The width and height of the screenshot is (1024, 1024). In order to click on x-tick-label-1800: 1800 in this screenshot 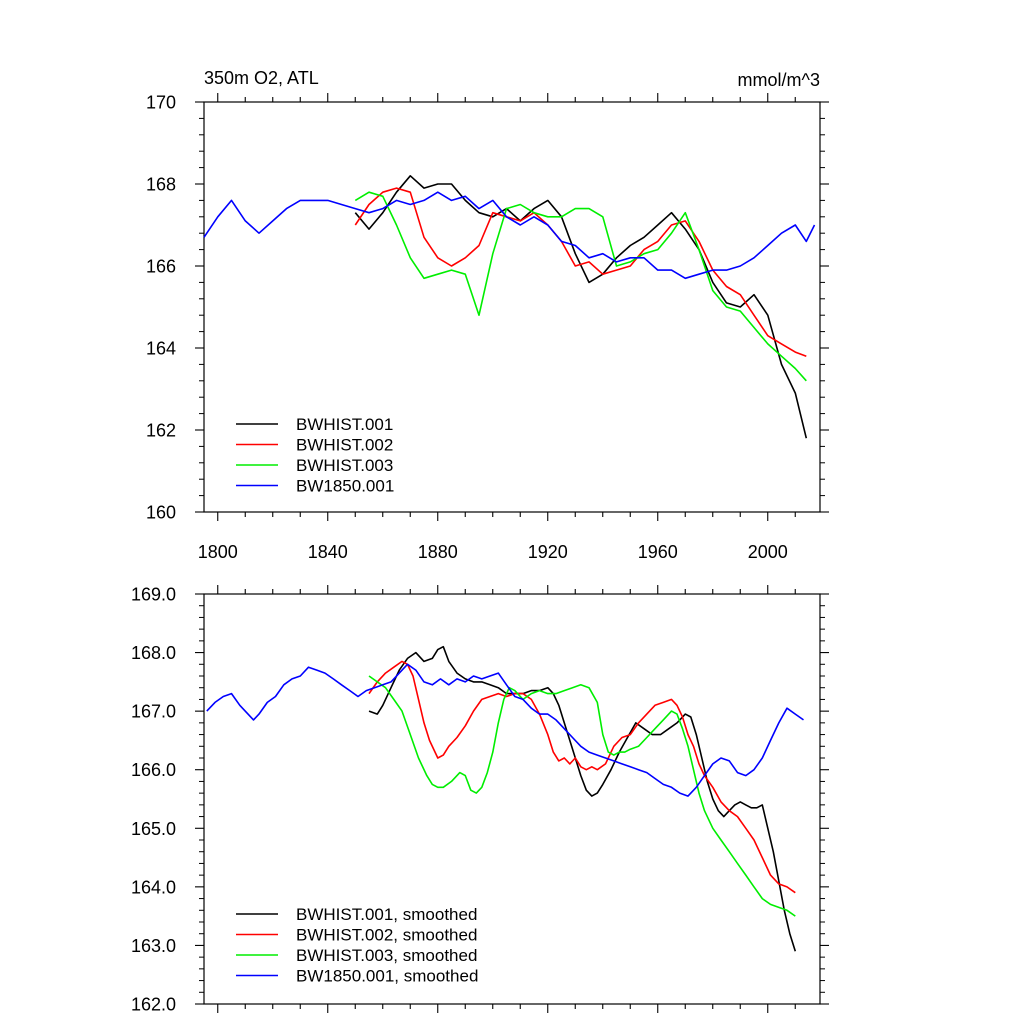, I will do `click(218, 552)`.